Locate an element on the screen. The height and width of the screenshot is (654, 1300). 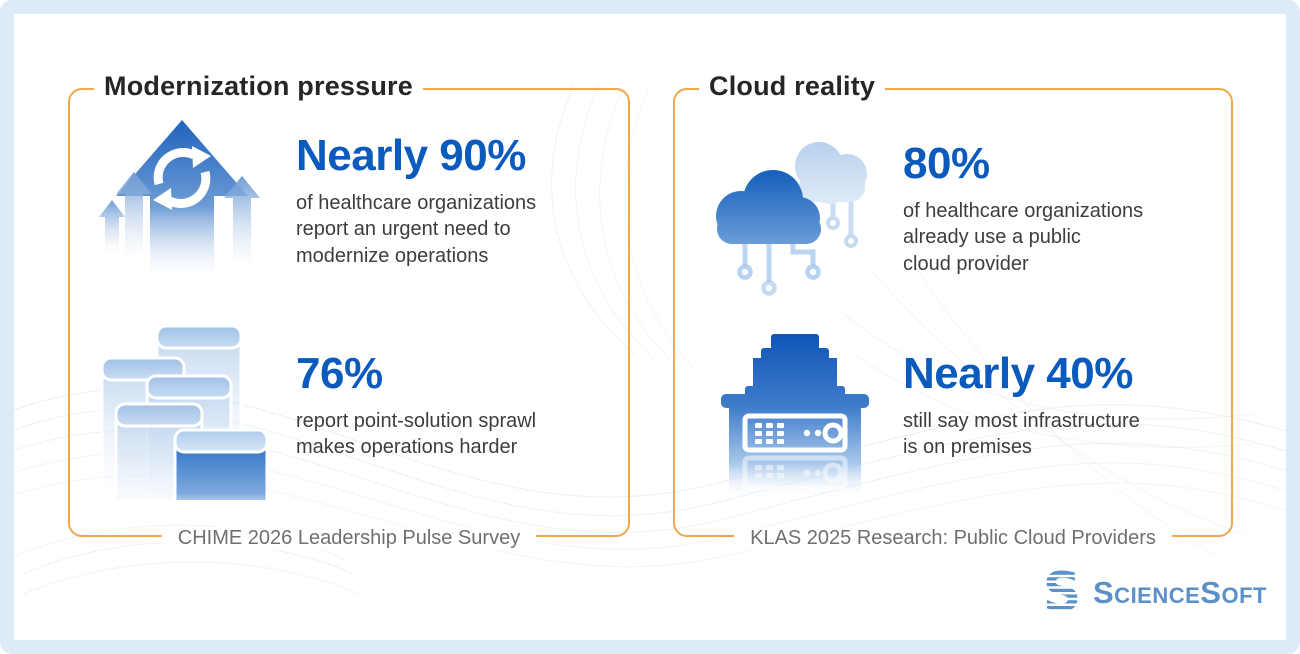
modernization-arrows-icon is located at coordinates (188, 200).